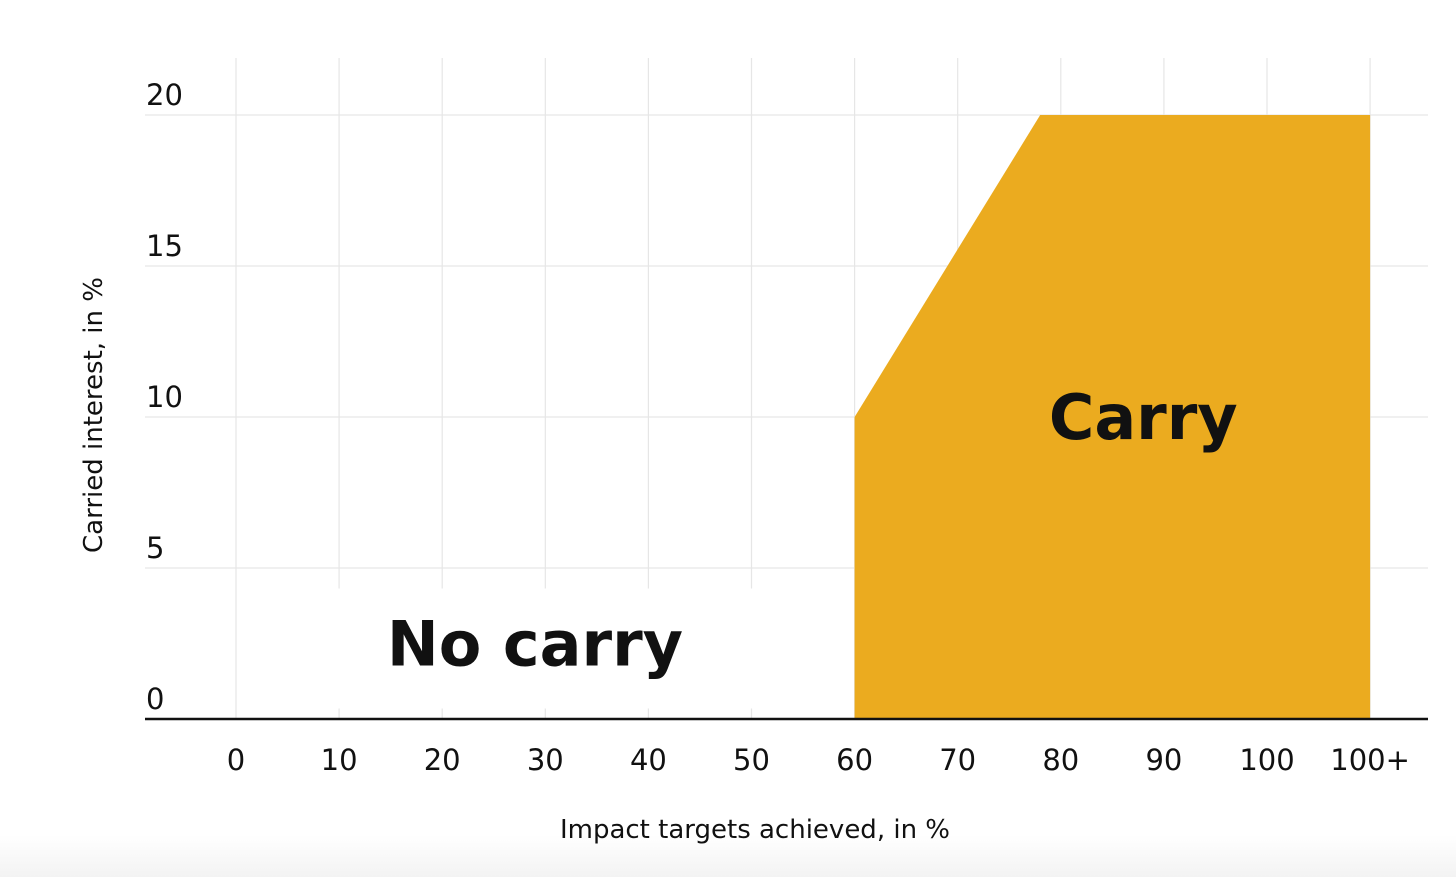 This screenshot has width=1456, height=877. Describe the element at coordinates (1163, 760) in the screenshot. I see `x-tick-label: 90` at that location.